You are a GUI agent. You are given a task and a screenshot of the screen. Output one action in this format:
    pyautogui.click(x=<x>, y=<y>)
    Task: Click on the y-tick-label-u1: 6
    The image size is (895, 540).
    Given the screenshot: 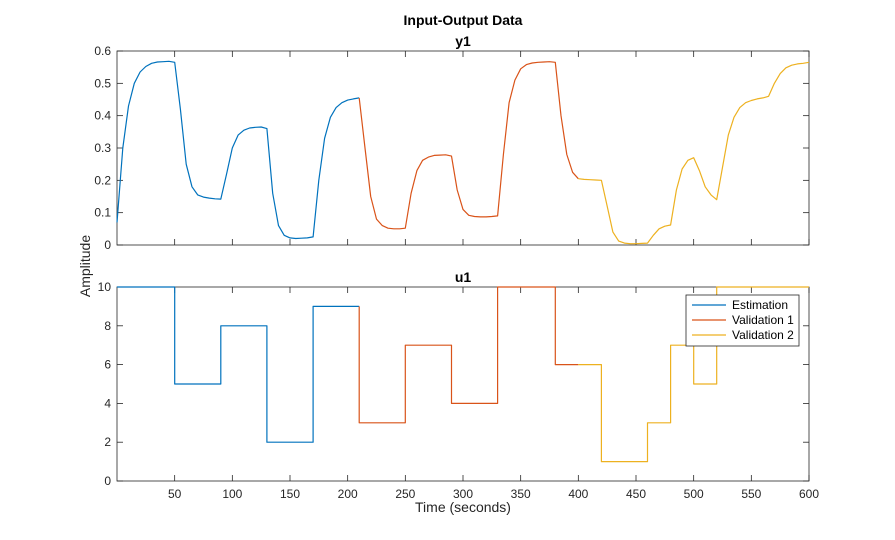 What is the action you would take?
    pyautogui.click(x=107, y=365)
    